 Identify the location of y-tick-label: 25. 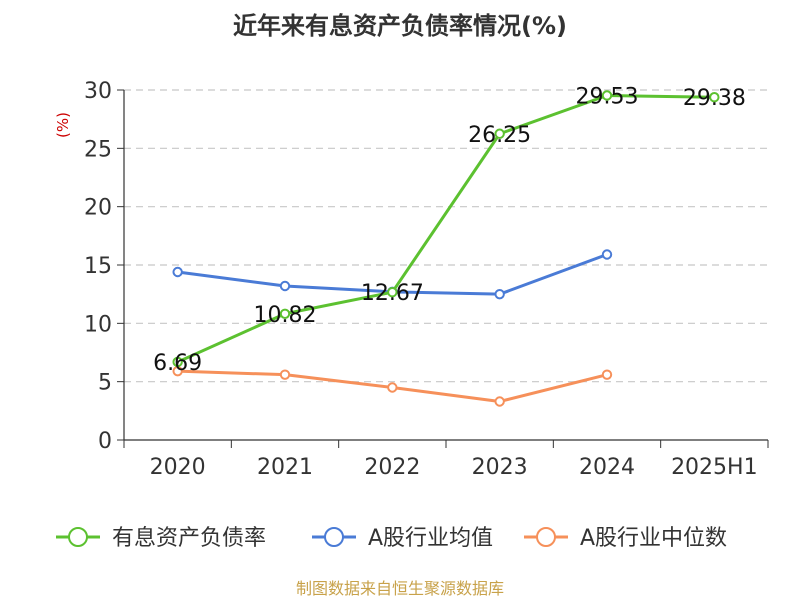
(98, 149).